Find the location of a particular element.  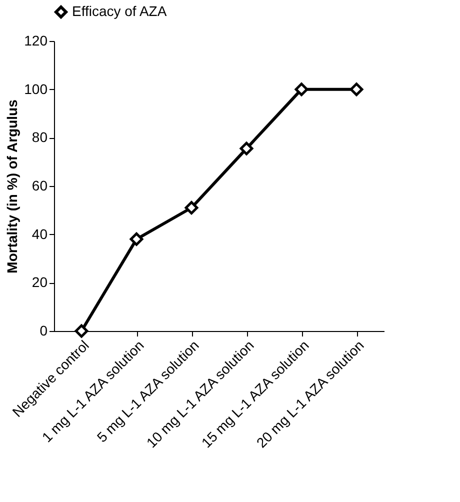

y-tick-label: 100 is located at coordinates (36, 88).